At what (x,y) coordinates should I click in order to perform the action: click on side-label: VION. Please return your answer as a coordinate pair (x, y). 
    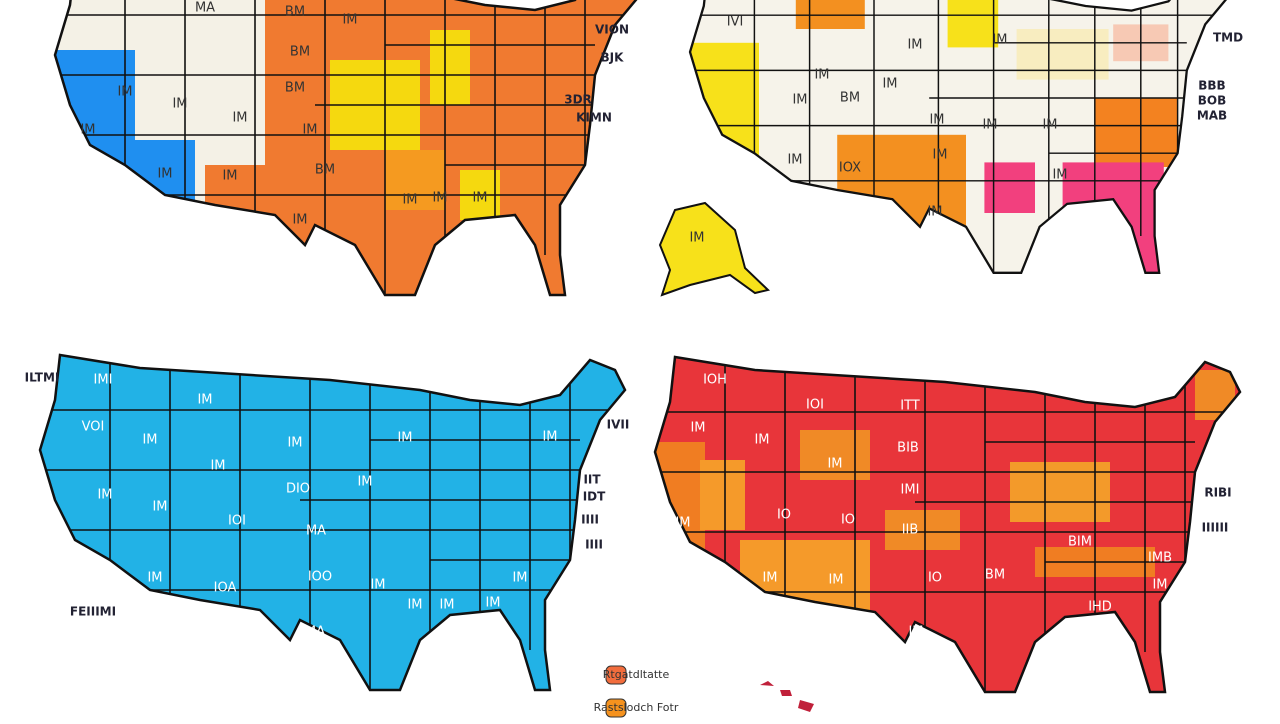
    Looking at the image, I should click on (612, 30).